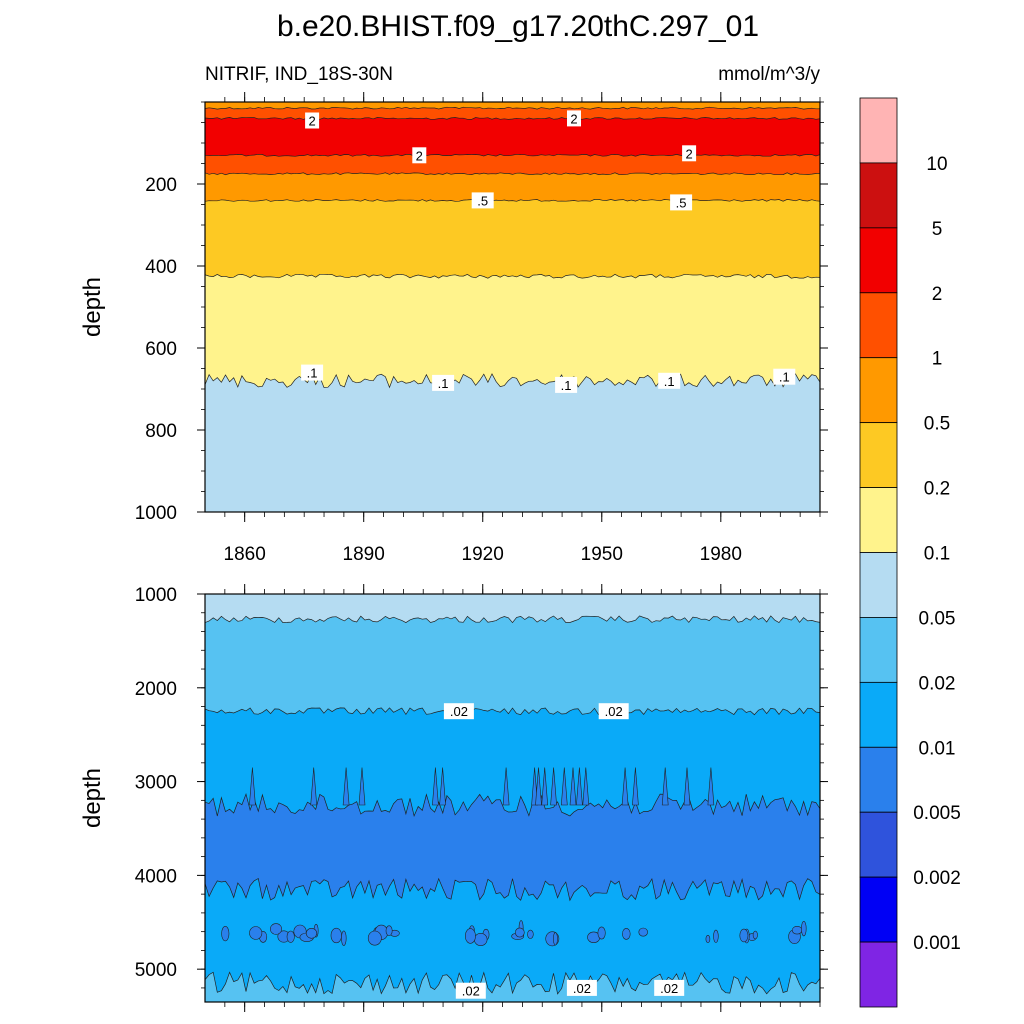 The height and width of the screenshot is (1024, 1024). What do you see at coordinates (299, 74) in the screenshot?
I see `variable-label: NITRIF, IND_18S-30N` at bounding box center [299, 74].